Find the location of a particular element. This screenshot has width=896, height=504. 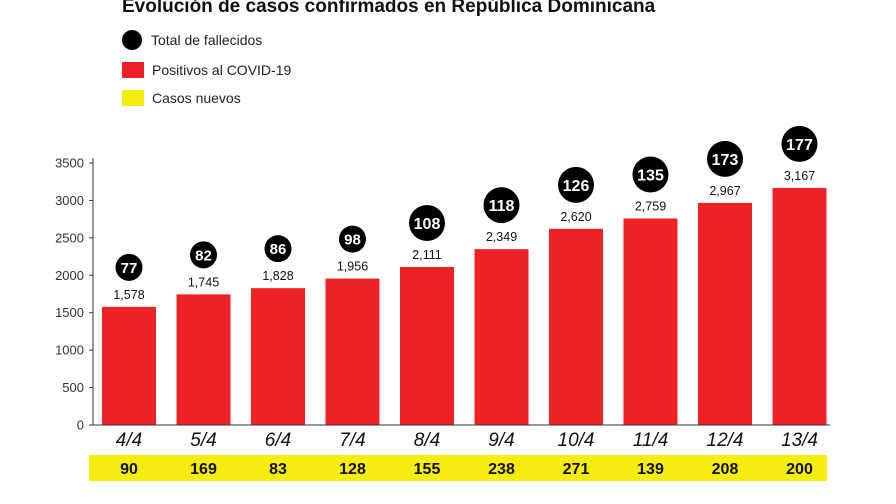

x-tick-label: 11/4 is located at coordinates (651, 440).